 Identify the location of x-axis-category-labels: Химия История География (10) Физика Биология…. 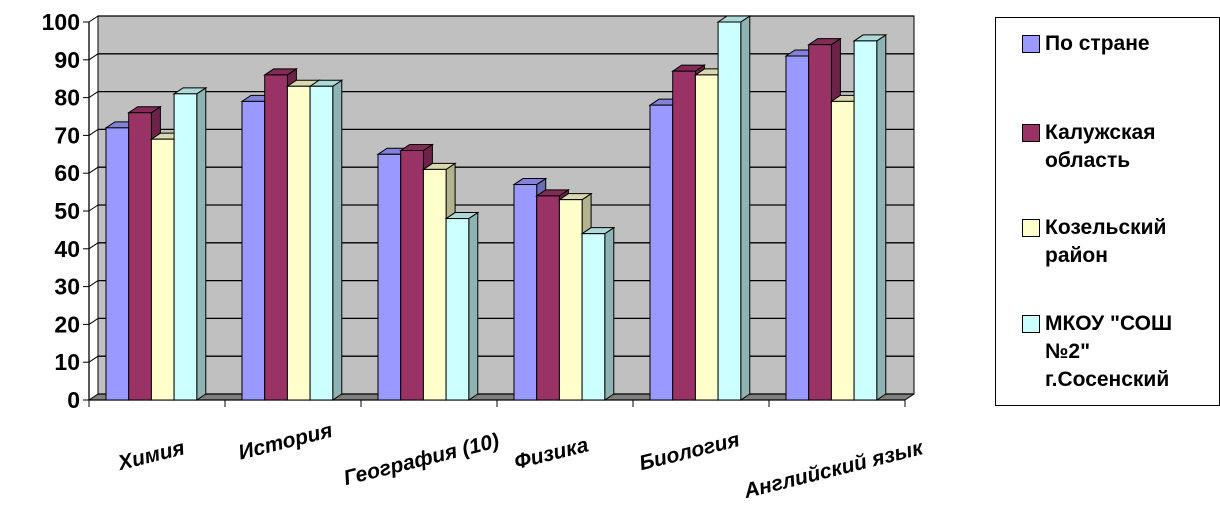
(521, 461).